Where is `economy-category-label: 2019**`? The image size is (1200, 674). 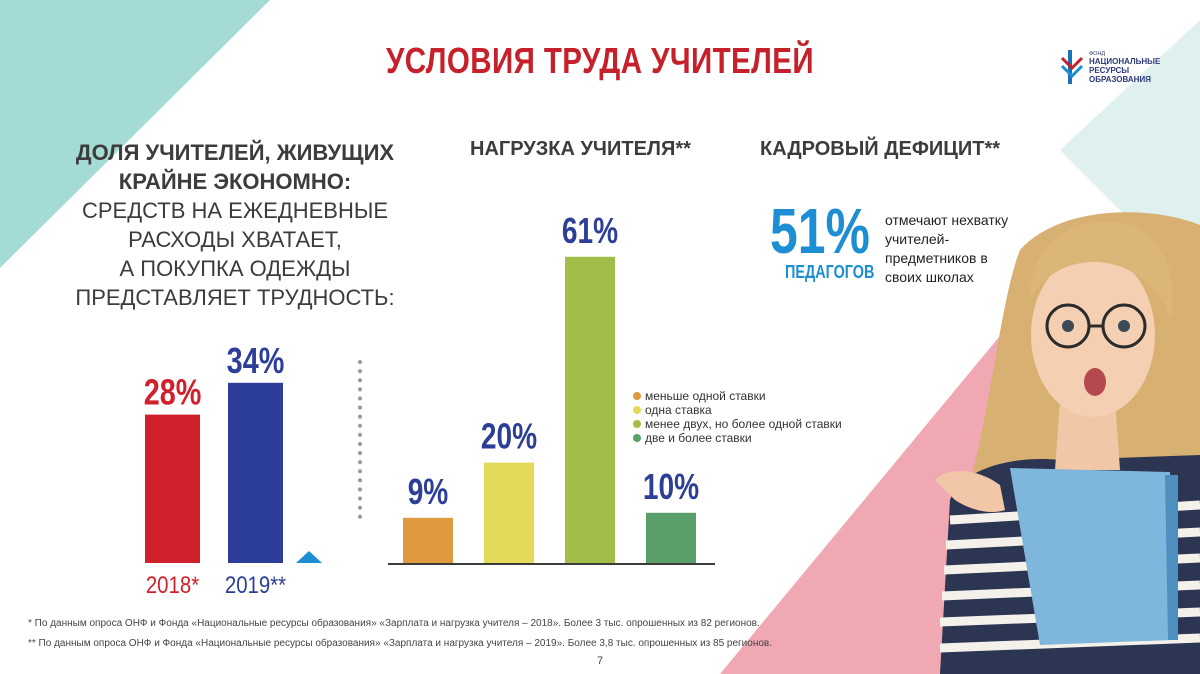 economy-category-label: 2019** is located at coordinates (256, 584).